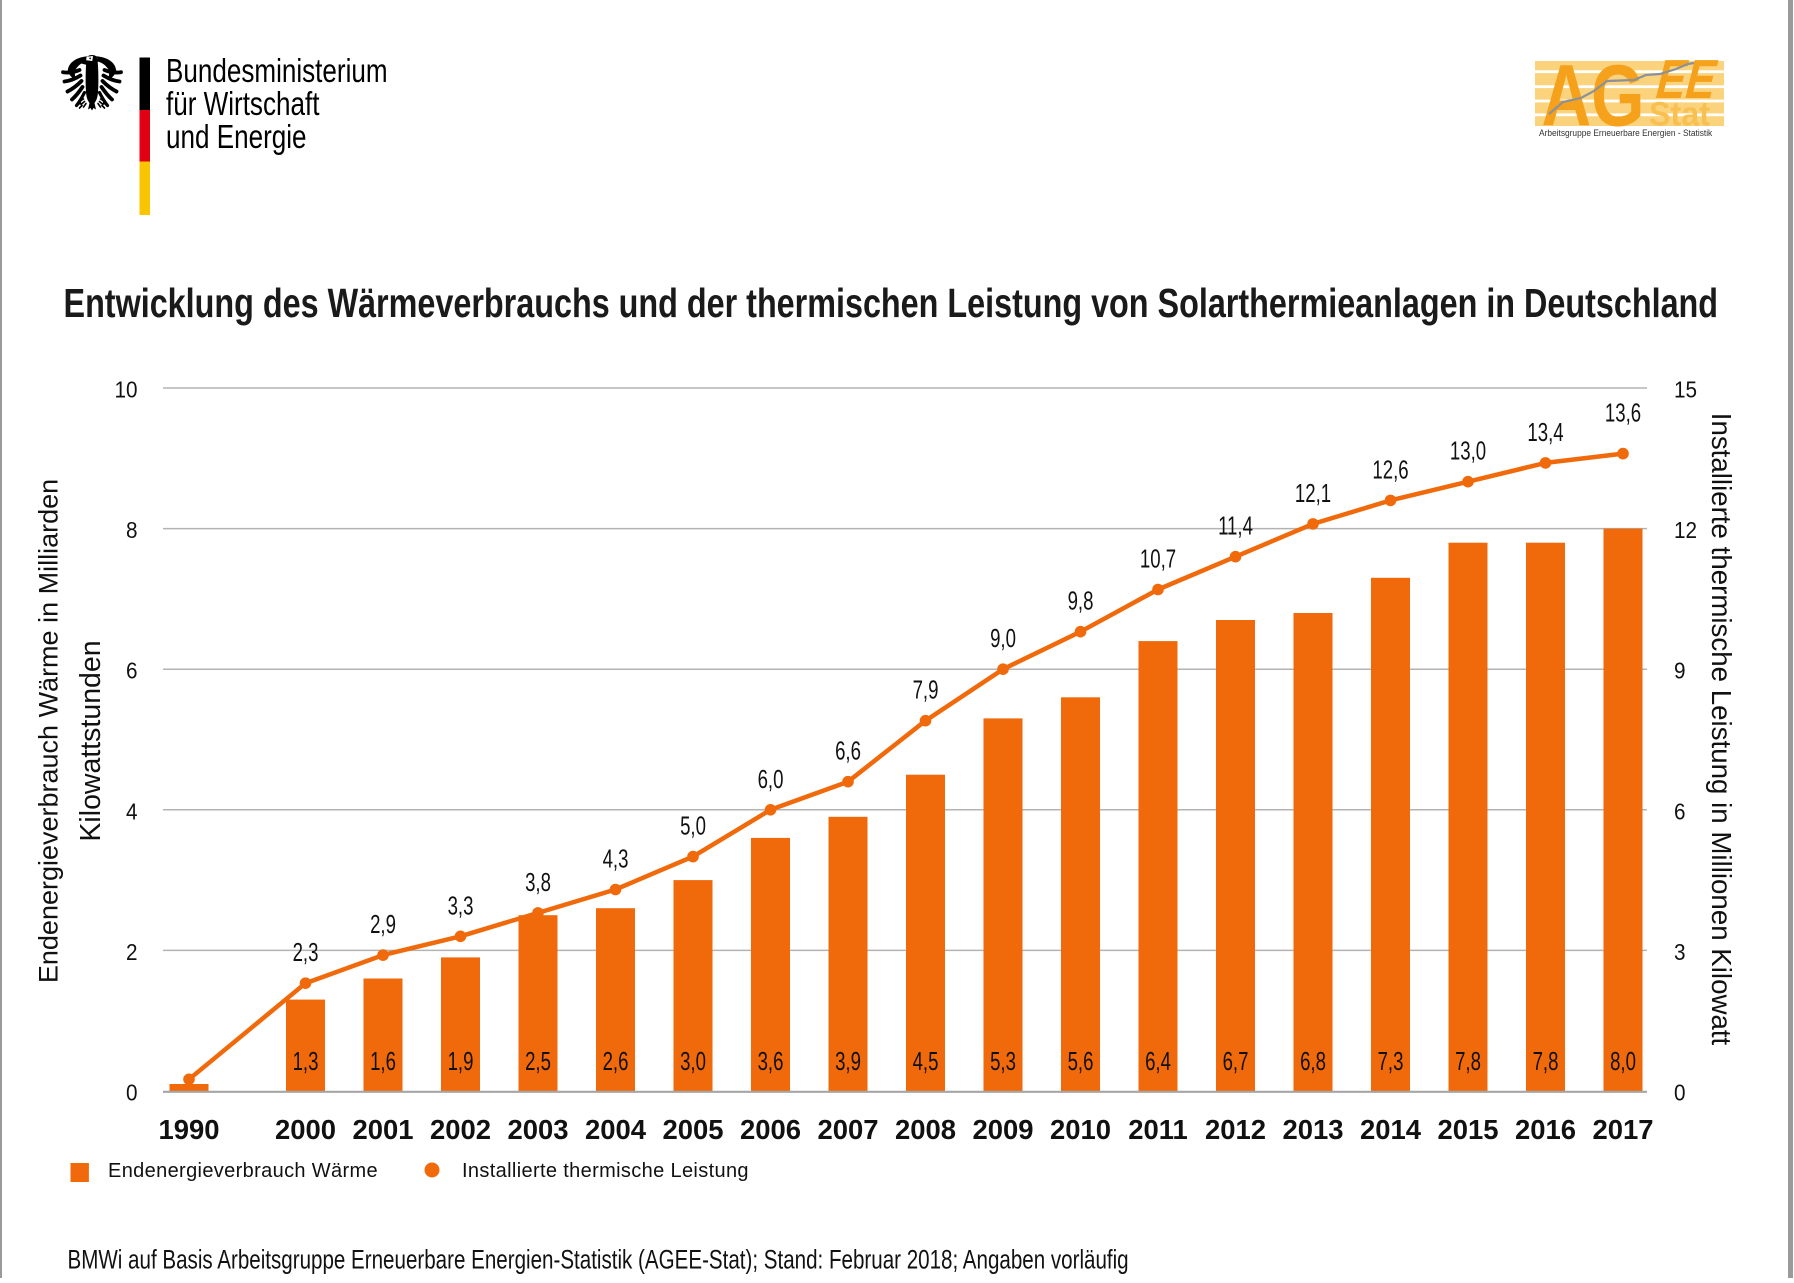 The image size is (1794, 1283). I want to click on svg-text: 12,6, so click(1390, 470).